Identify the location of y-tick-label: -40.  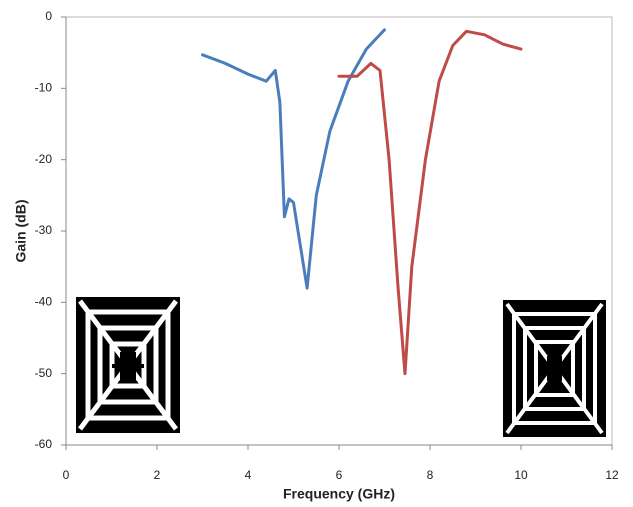
(44, 302).